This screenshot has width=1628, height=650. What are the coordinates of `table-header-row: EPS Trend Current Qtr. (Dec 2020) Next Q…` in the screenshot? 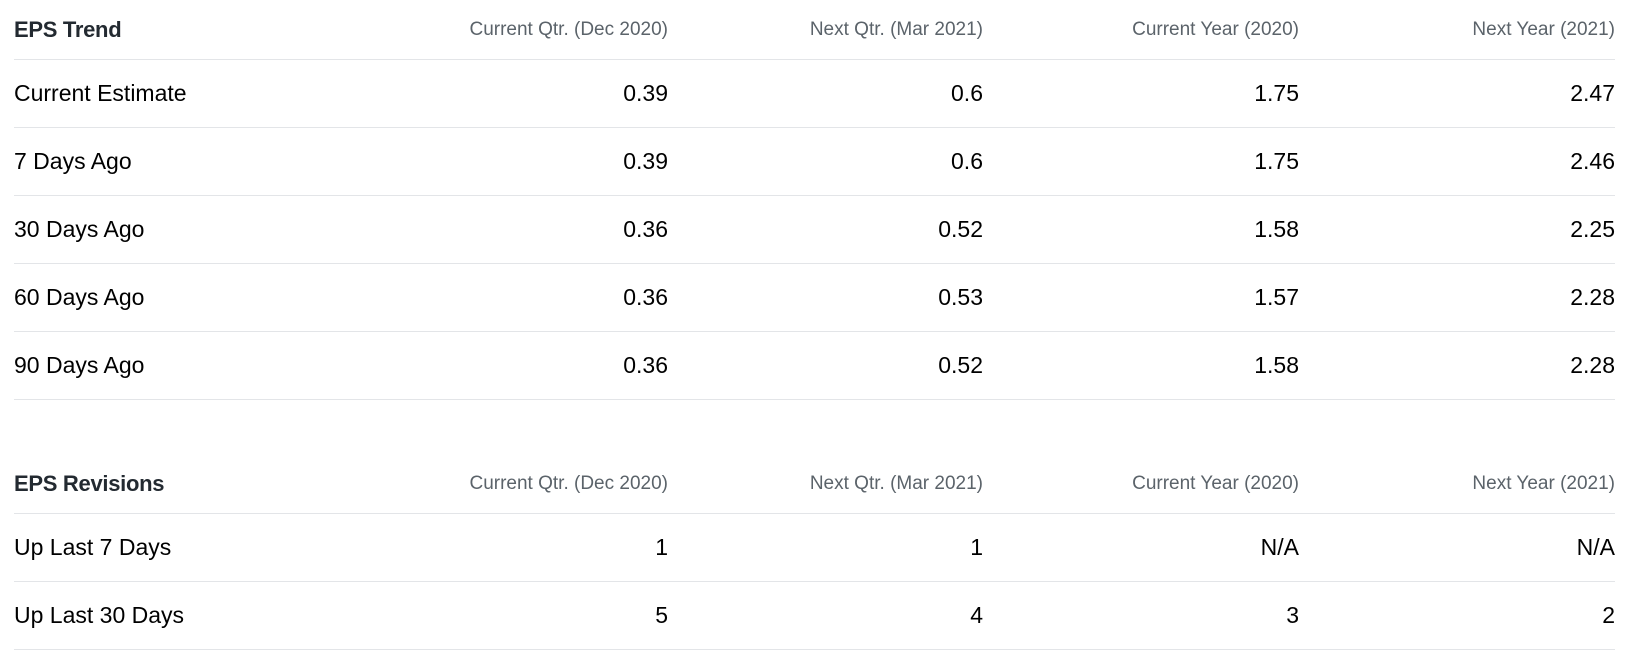 It's located at (814, 30).